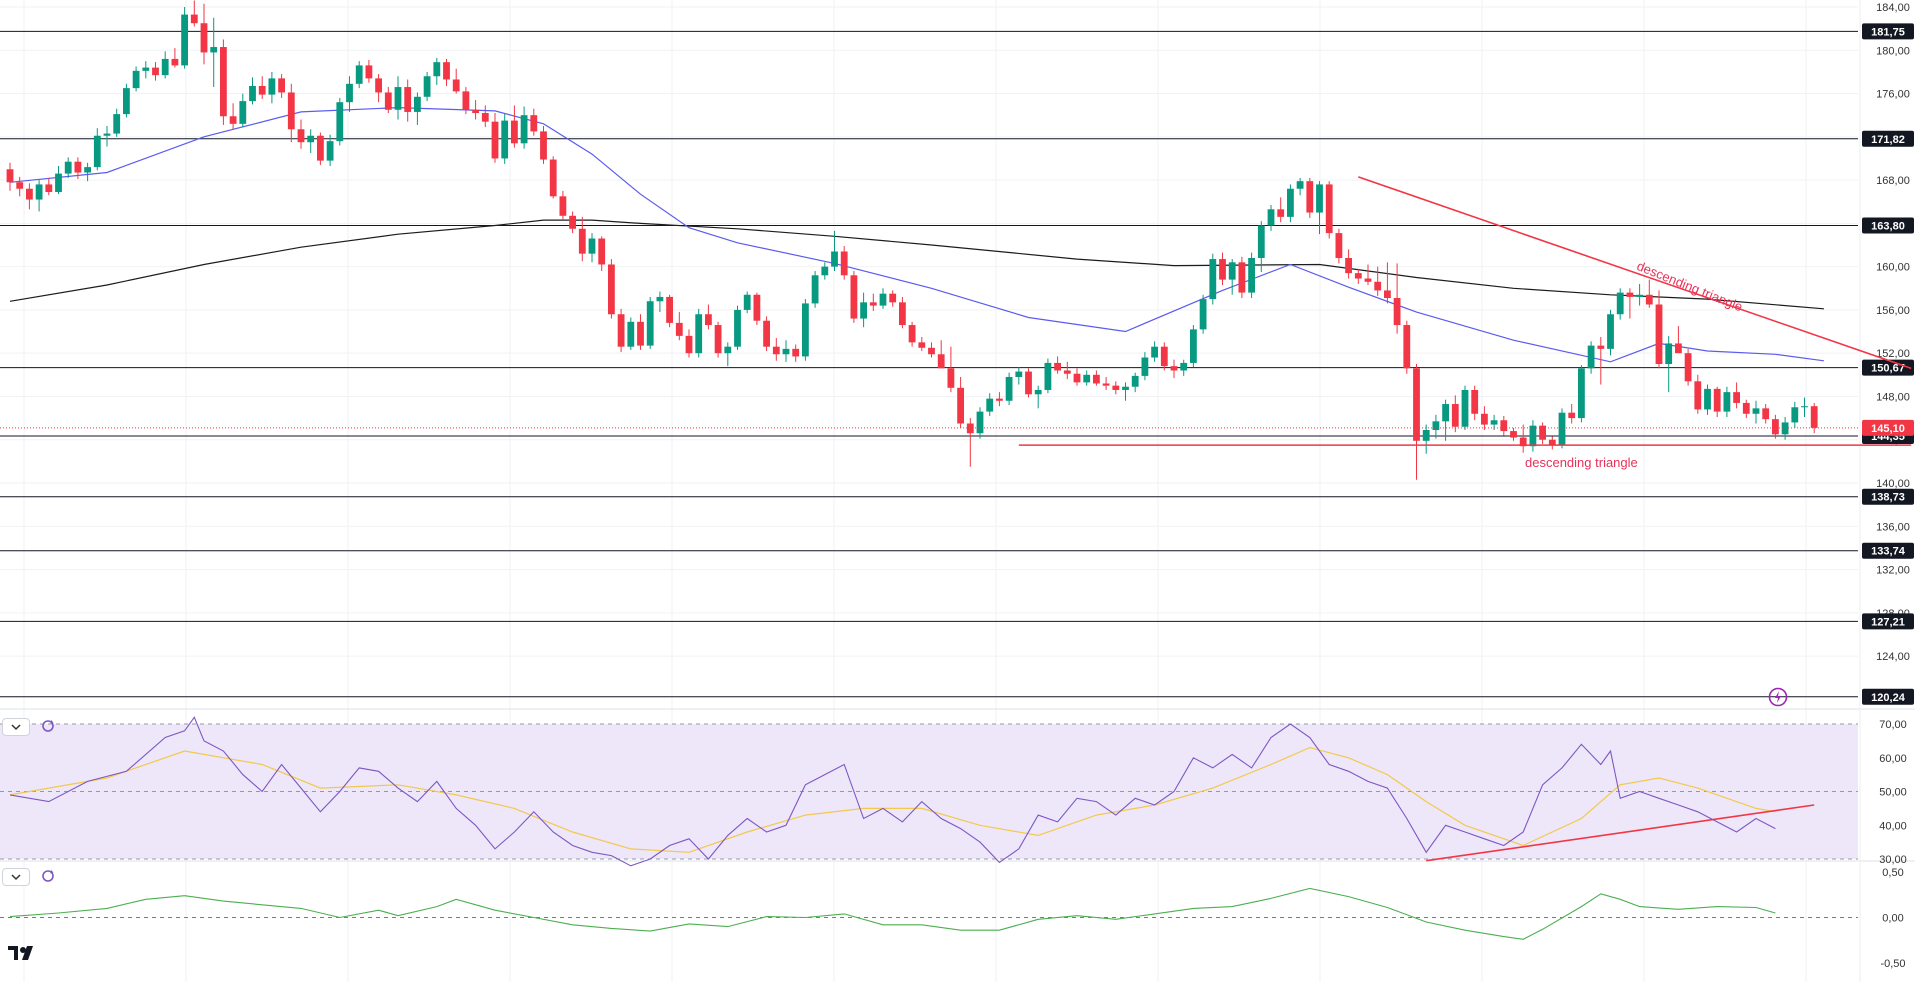  I want to click on last-price-badge, so click(1888, 427).